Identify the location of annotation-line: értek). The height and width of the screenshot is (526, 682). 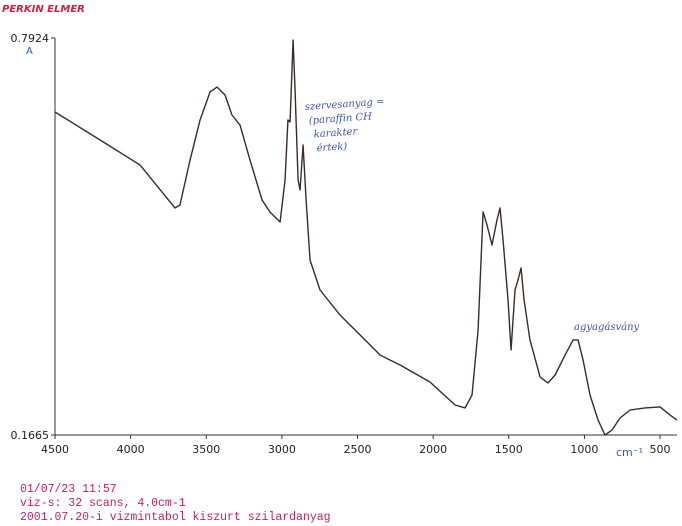
(331, 147).